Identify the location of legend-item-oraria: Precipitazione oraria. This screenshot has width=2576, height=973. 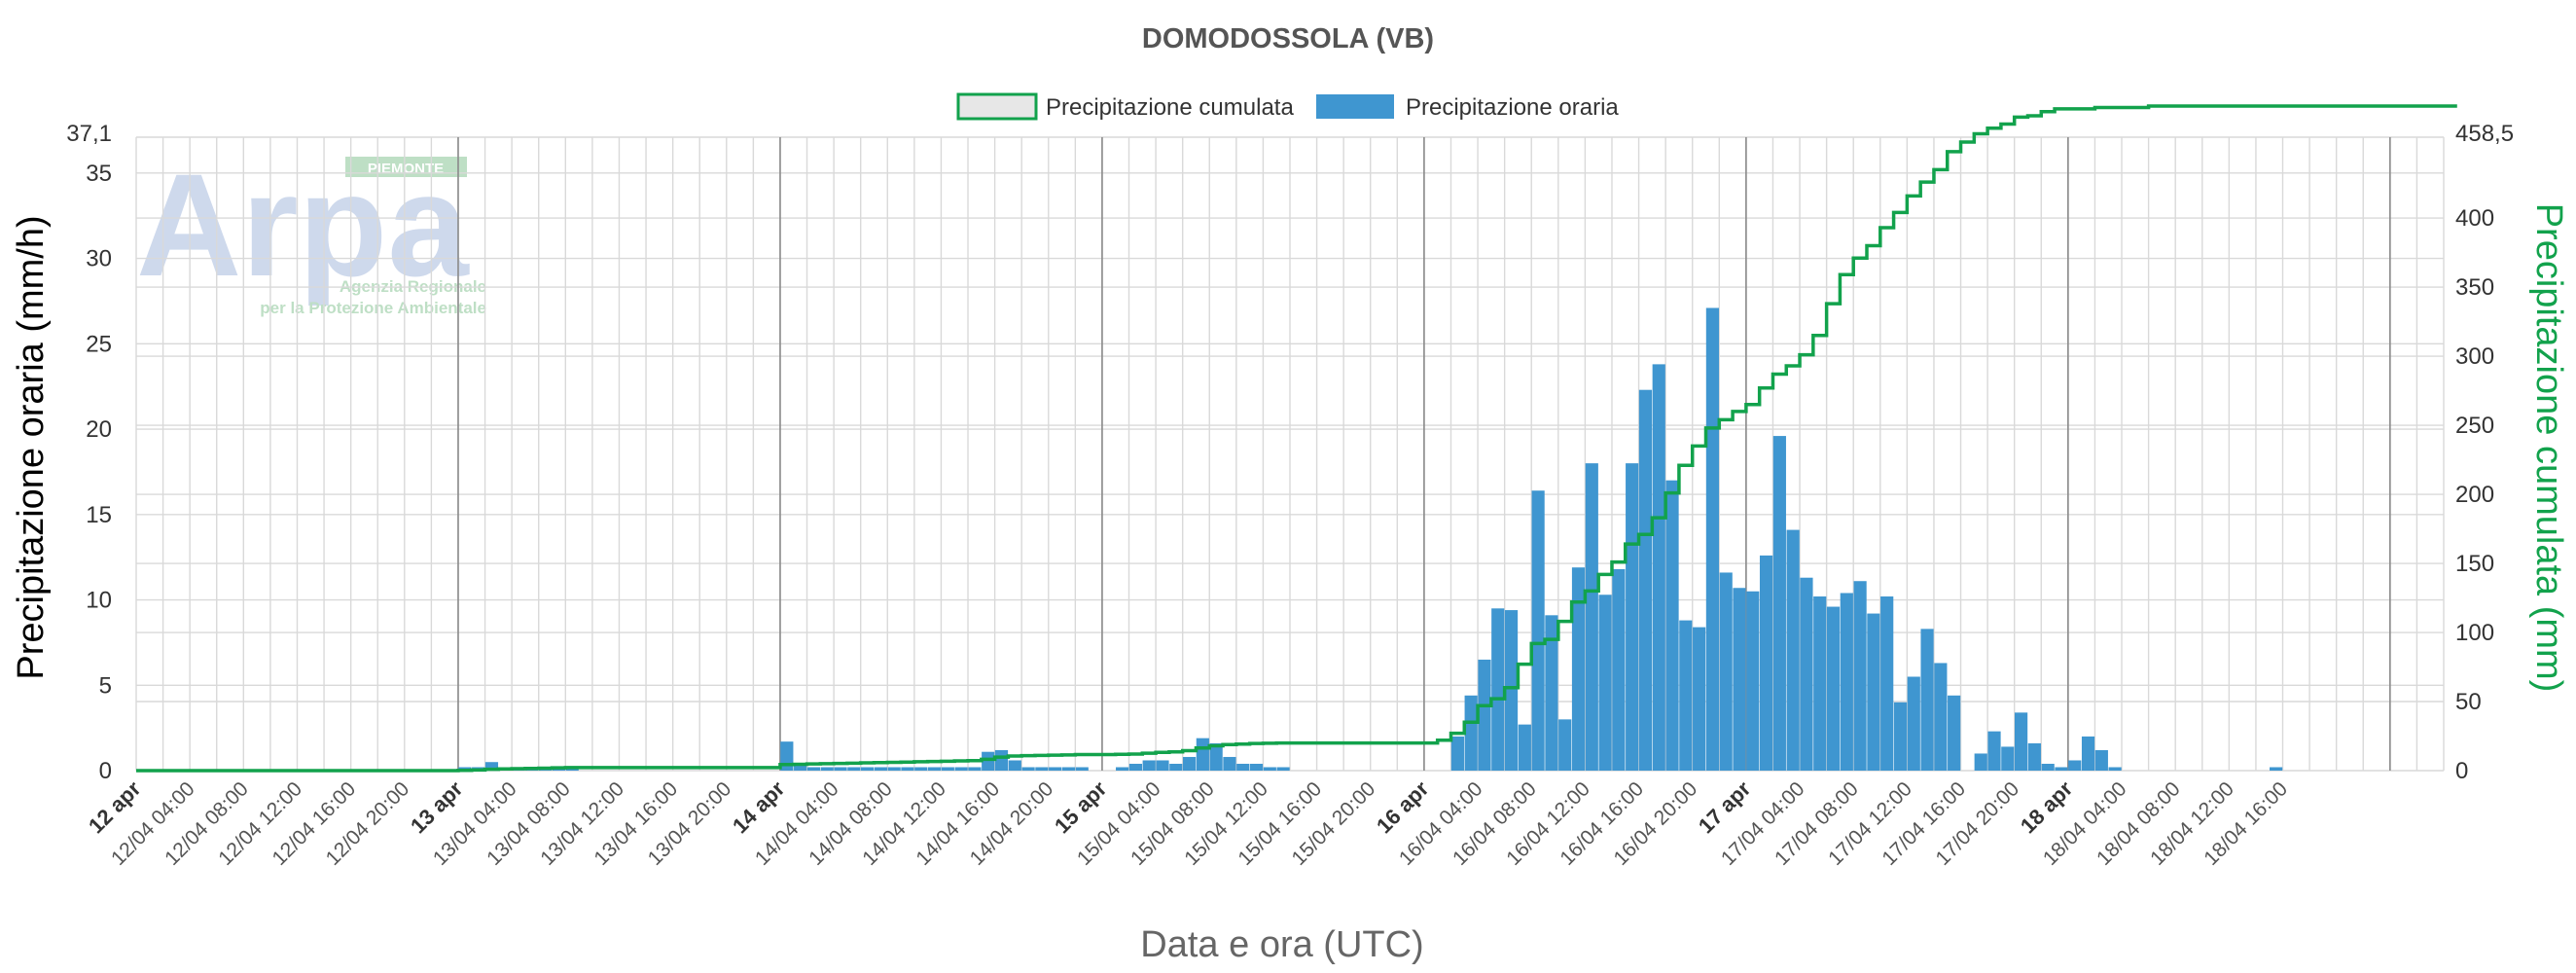
(1467, 107).